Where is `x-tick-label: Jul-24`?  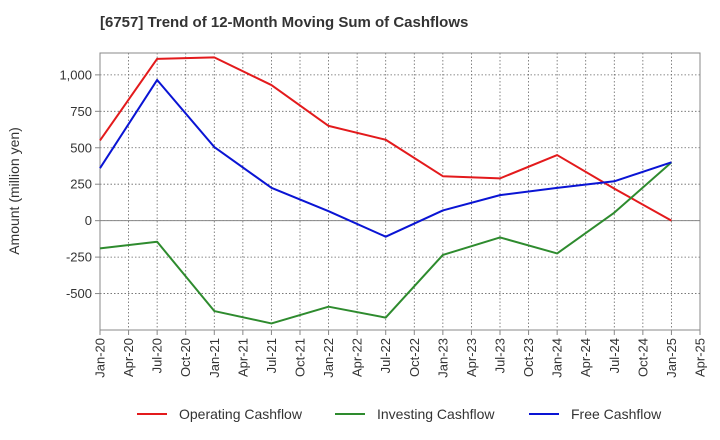
x-tick-label: Jul-24 is located at coordinates (614, 355).